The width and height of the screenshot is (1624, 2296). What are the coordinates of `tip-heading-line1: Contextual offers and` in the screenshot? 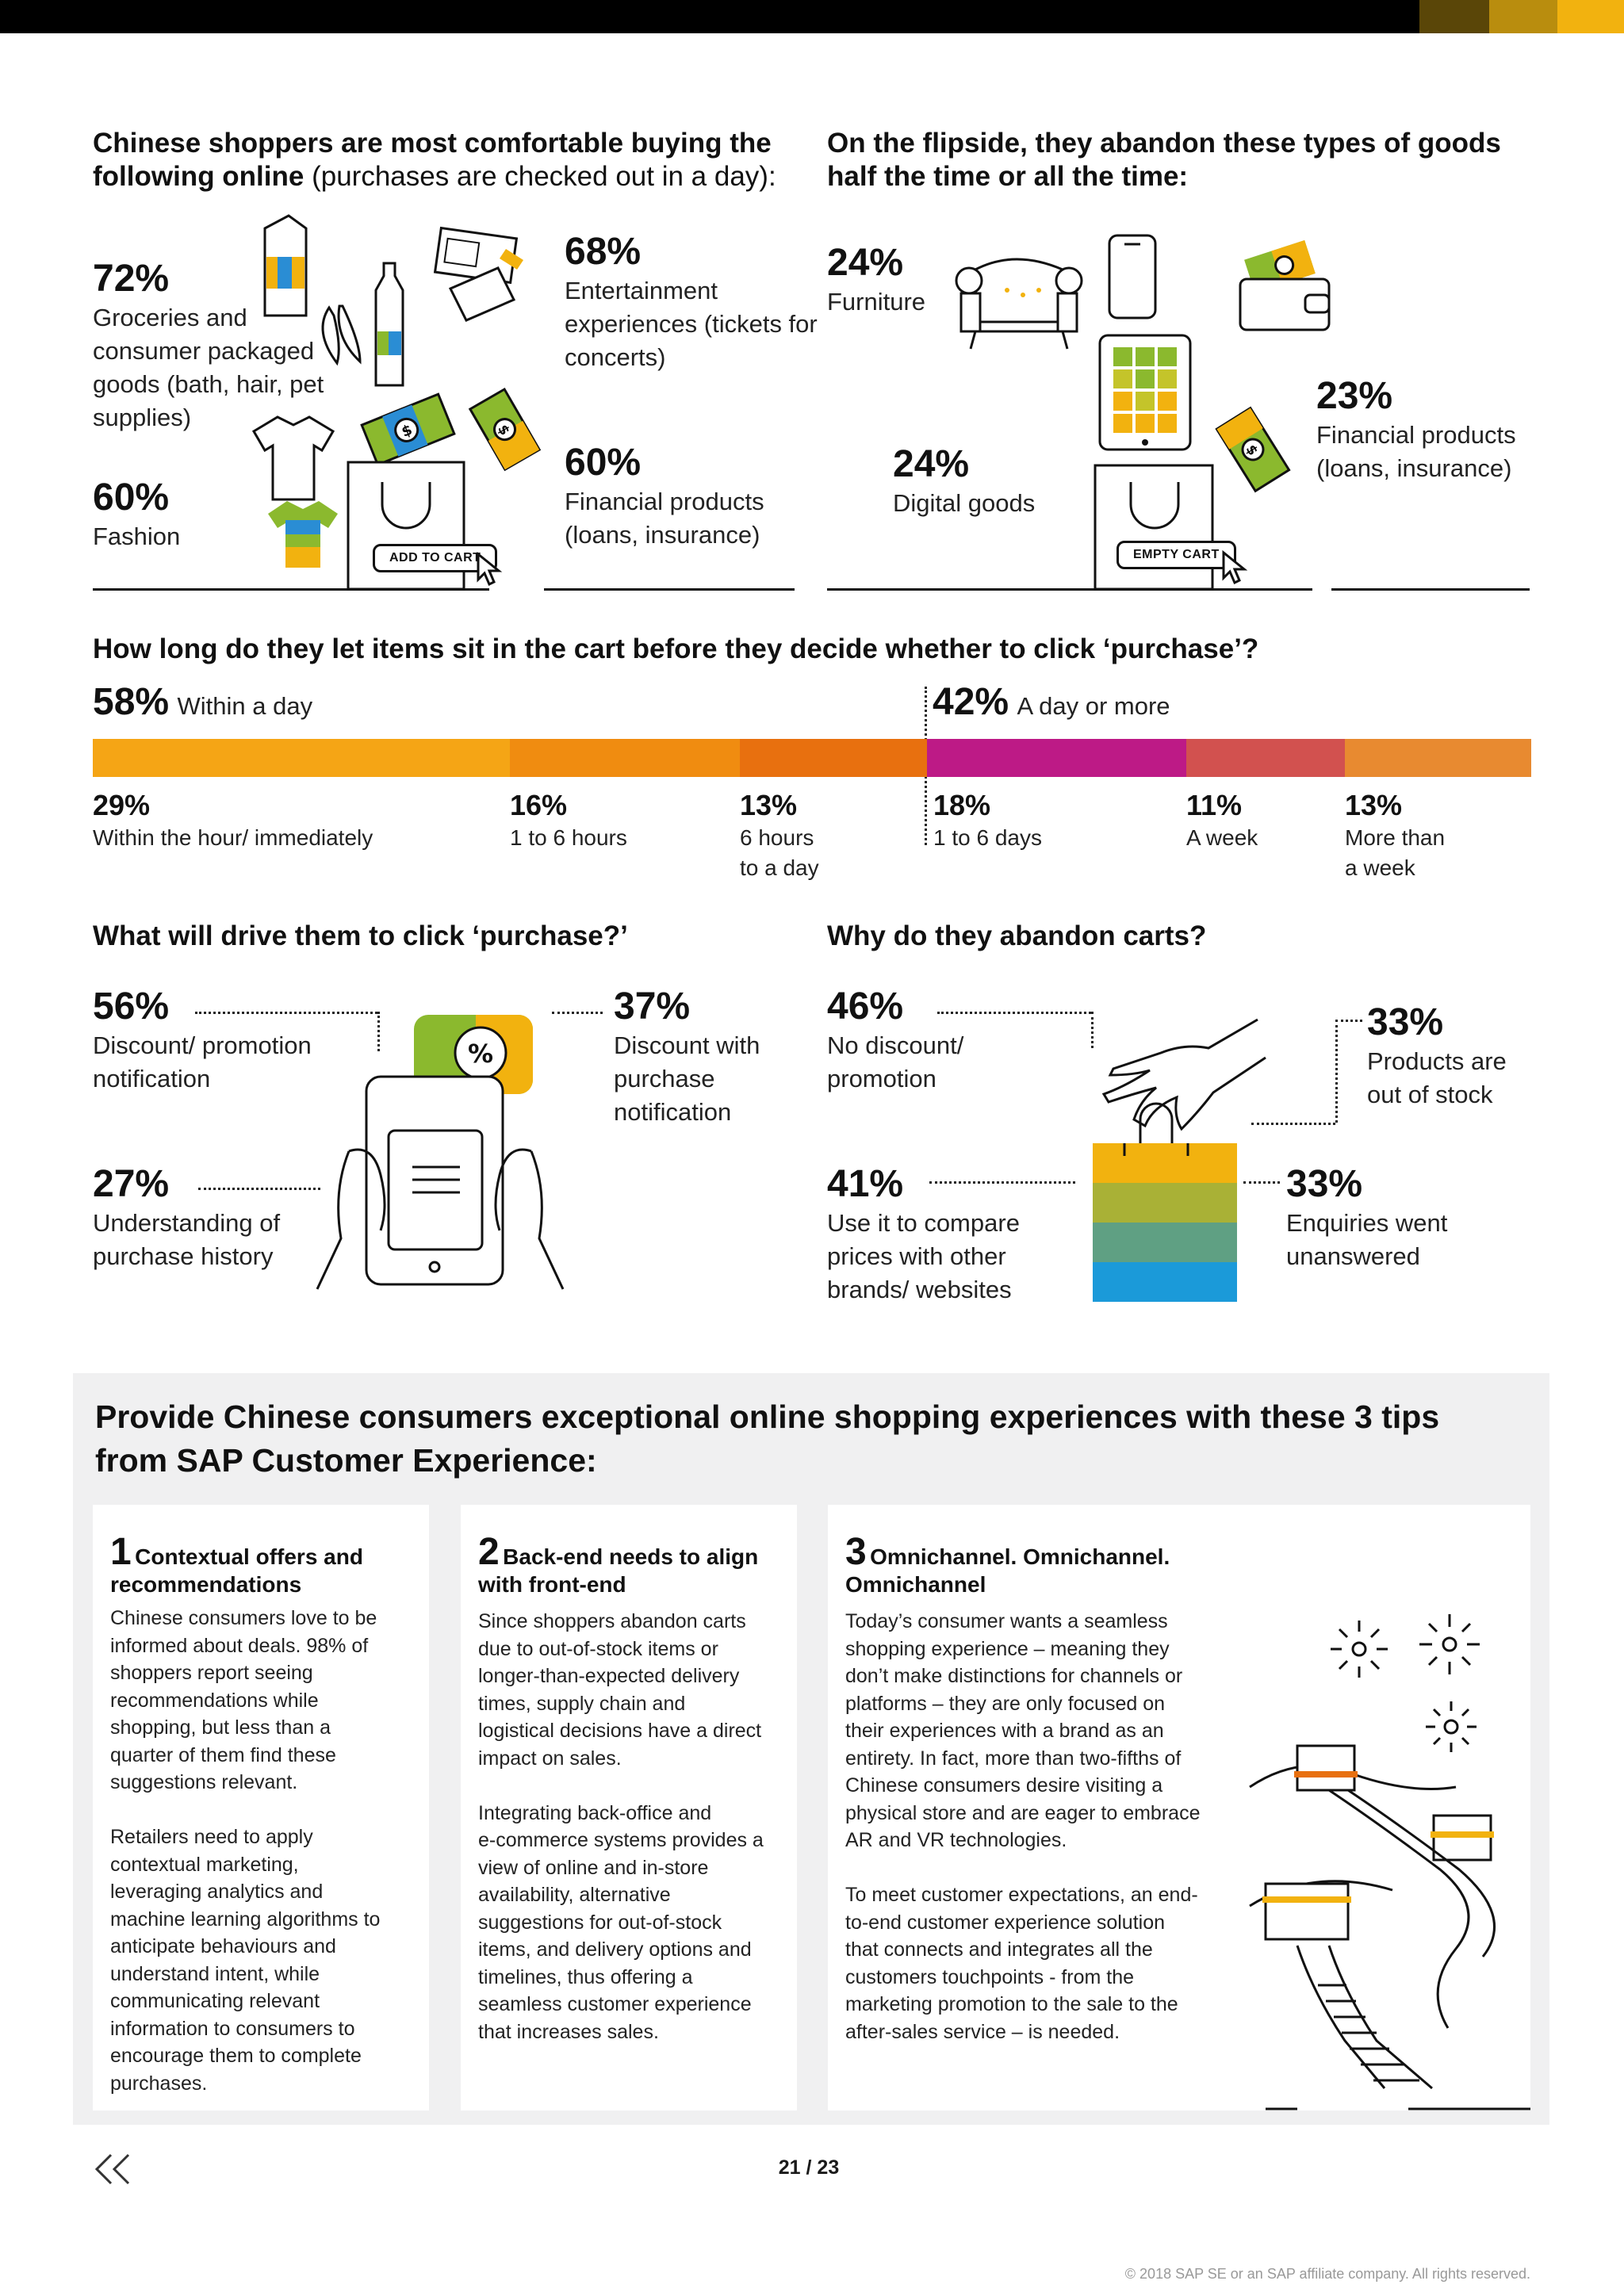 It's located at (249, 1556).